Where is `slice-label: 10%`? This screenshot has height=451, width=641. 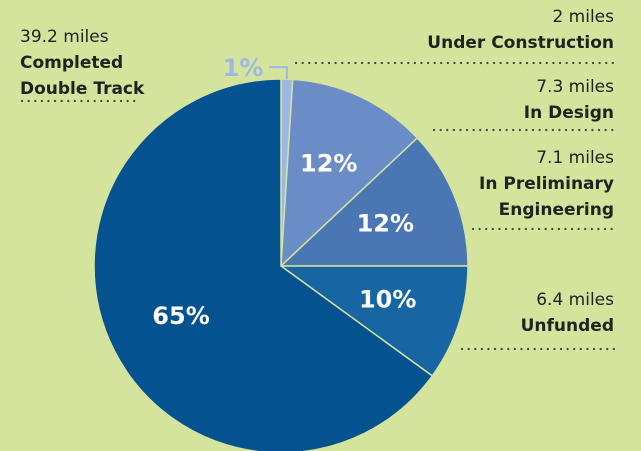
slice-label: 10% is located at coordinates (387, 300).